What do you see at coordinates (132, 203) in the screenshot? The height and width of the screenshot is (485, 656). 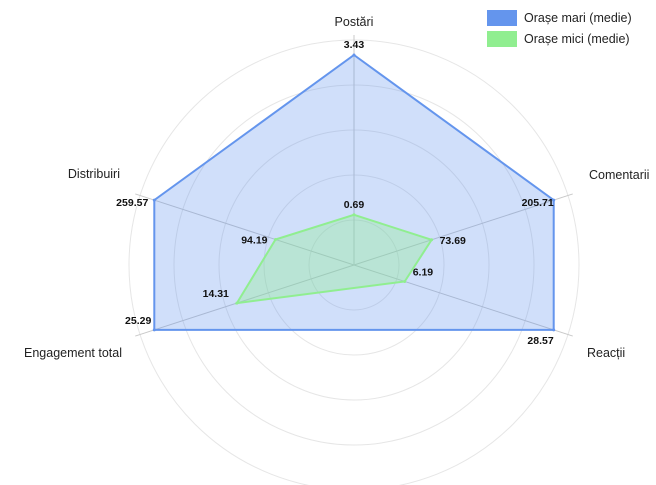 I see `value-label-orase-mari-medie-distribuiri: 259.57` at bounding box center [132, 203].